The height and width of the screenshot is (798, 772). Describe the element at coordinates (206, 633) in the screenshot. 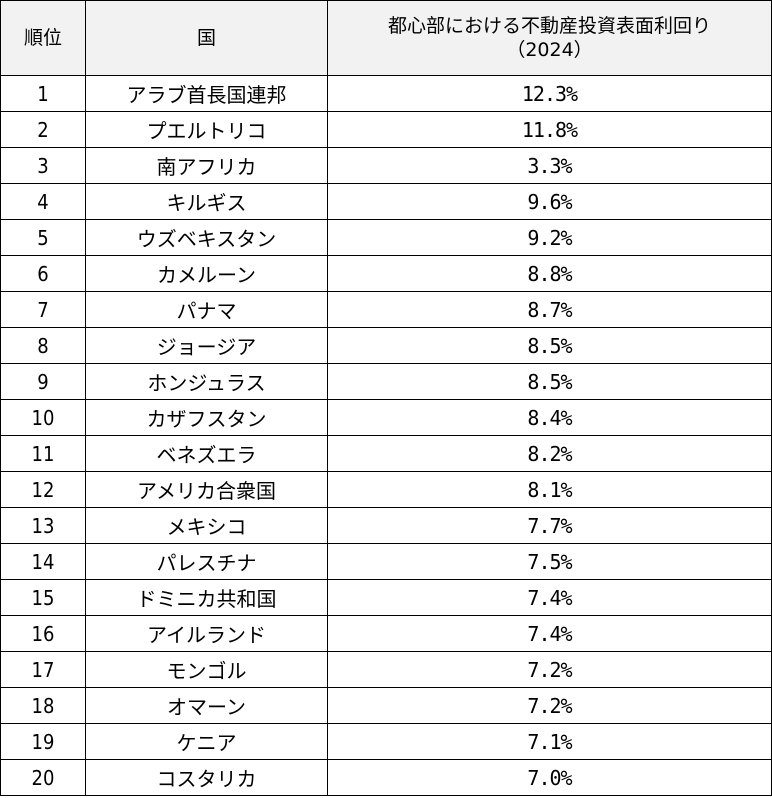

I see `country-cell: アイルランド` at that location.